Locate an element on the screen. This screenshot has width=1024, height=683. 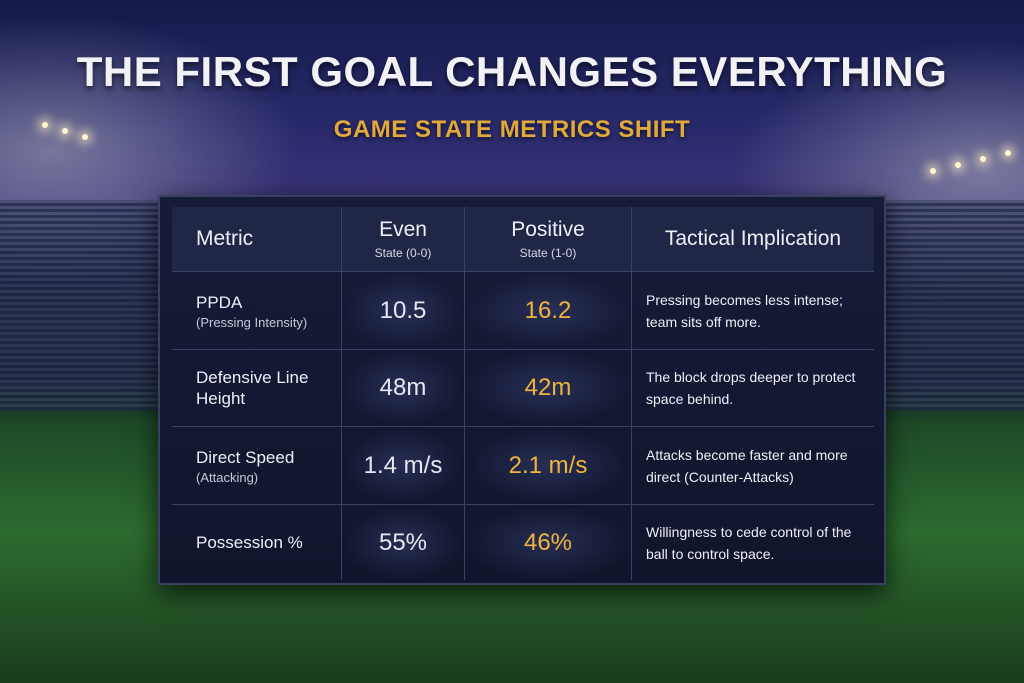
even-cell: 10.5 is located at coordinates (403, 311).